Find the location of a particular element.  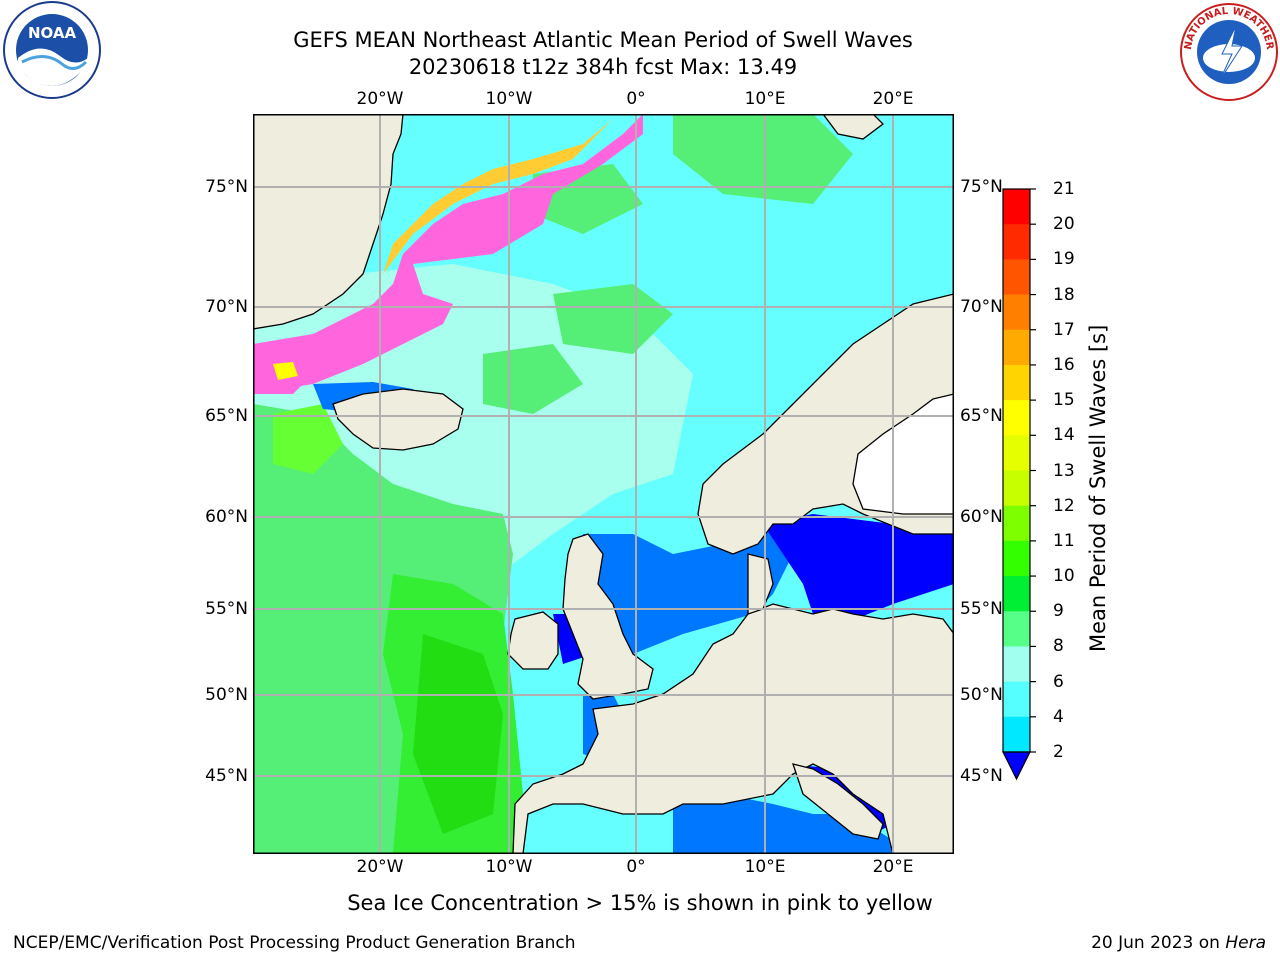

lon-label-bottom-0: 0° is located at coordinates (636, 867).